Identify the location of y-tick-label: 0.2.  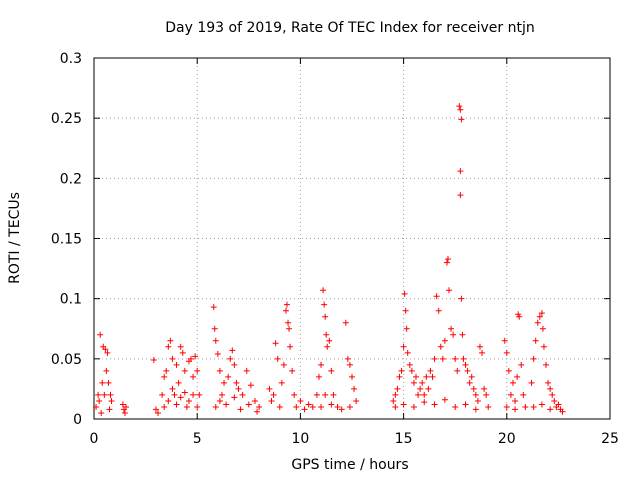
(71, 179).